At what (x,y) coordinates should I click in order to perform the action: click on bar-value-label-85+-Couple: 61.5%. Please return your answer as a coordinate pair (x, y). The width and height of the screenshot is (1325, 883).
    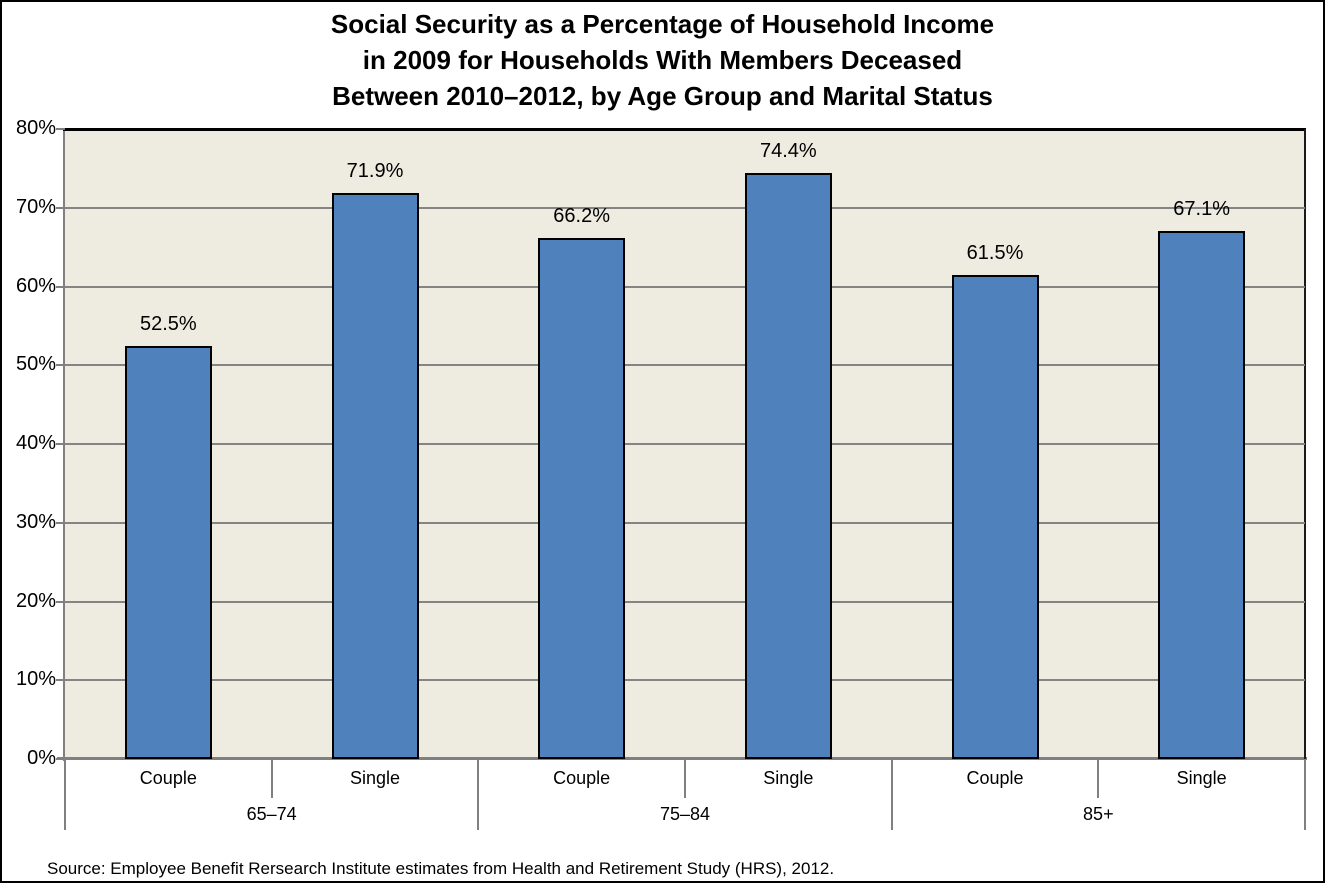
    Looking at the image, I should click on (995, 252).